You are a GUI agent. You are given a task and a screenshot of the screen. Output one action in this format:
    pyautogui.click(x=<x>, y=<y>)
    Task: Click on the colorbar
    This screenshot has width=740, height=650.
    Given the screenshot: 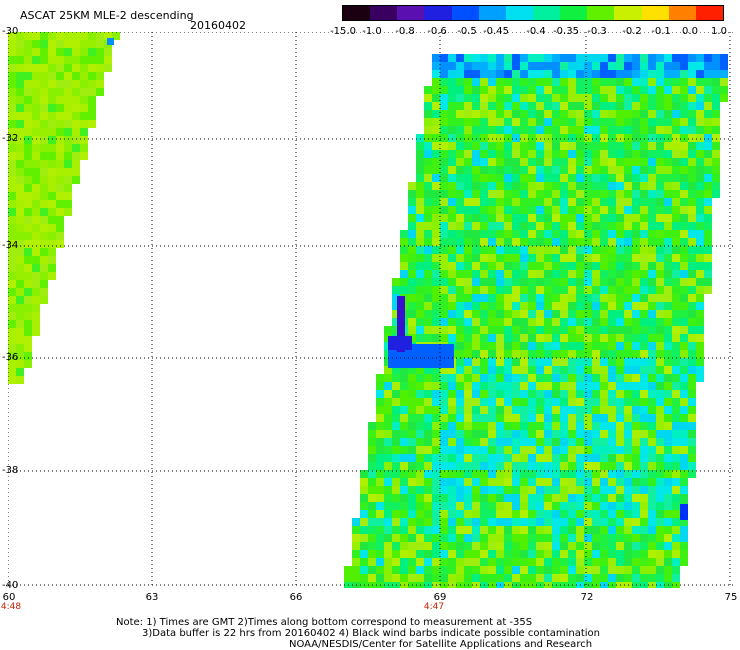 What is the action you would take?
    pyautogui.click(x=533, y=13)
    